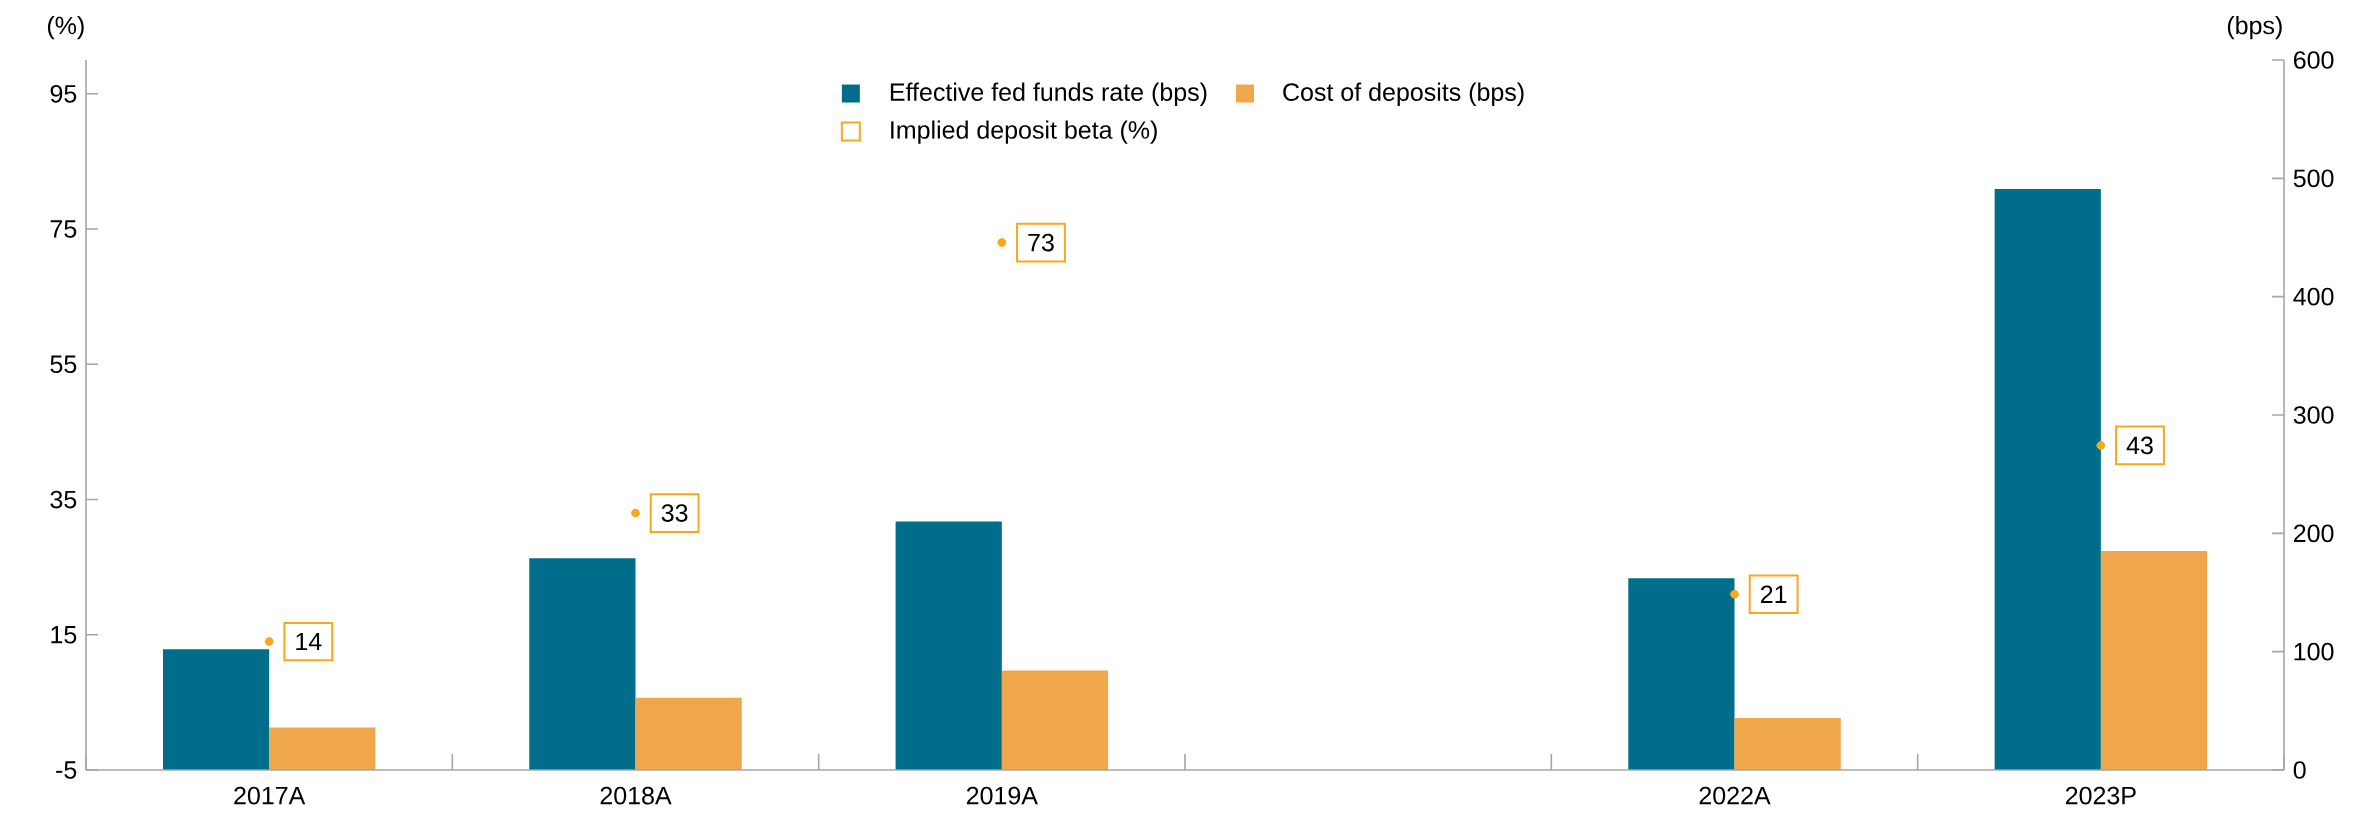  What do you see at coordinates (1403, 94) in the screenshot?
I see `legend-label: Cost of deposits (bps)` at bounding box center [1403, 94].